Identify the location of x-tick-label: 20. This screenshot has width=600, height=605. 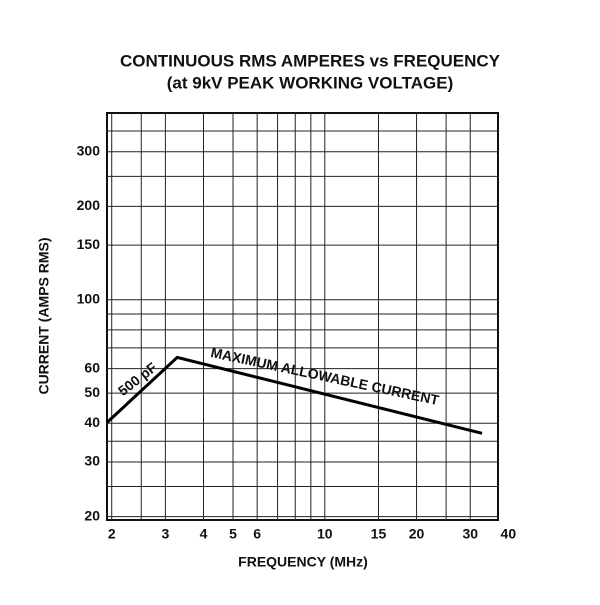
(417, 534).